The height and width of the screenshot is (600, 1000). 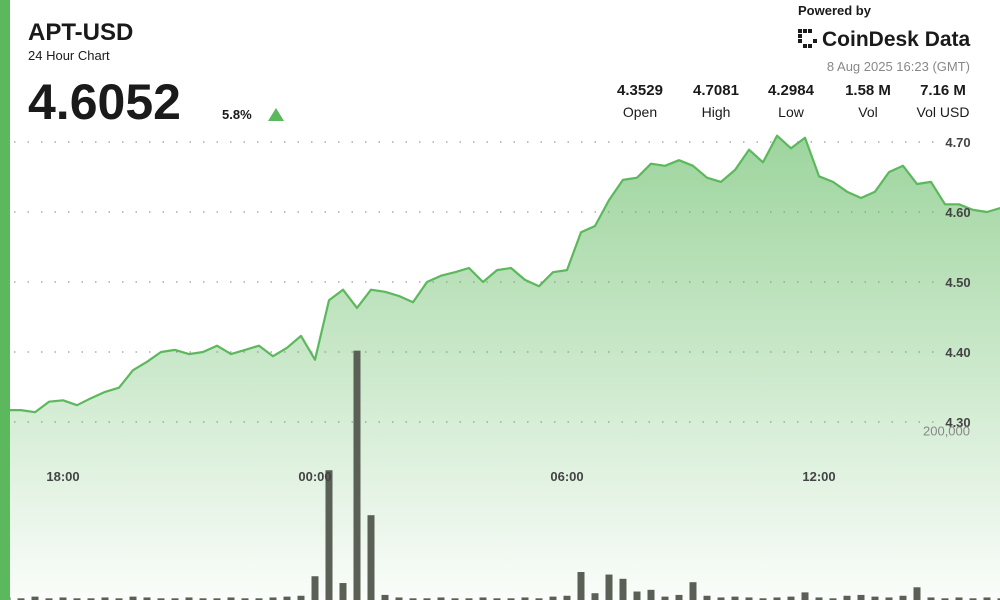 What do you see at coordinates (716, 112) in the screenshot?
I see `stat-label: High` at bounding box center [716, 112].